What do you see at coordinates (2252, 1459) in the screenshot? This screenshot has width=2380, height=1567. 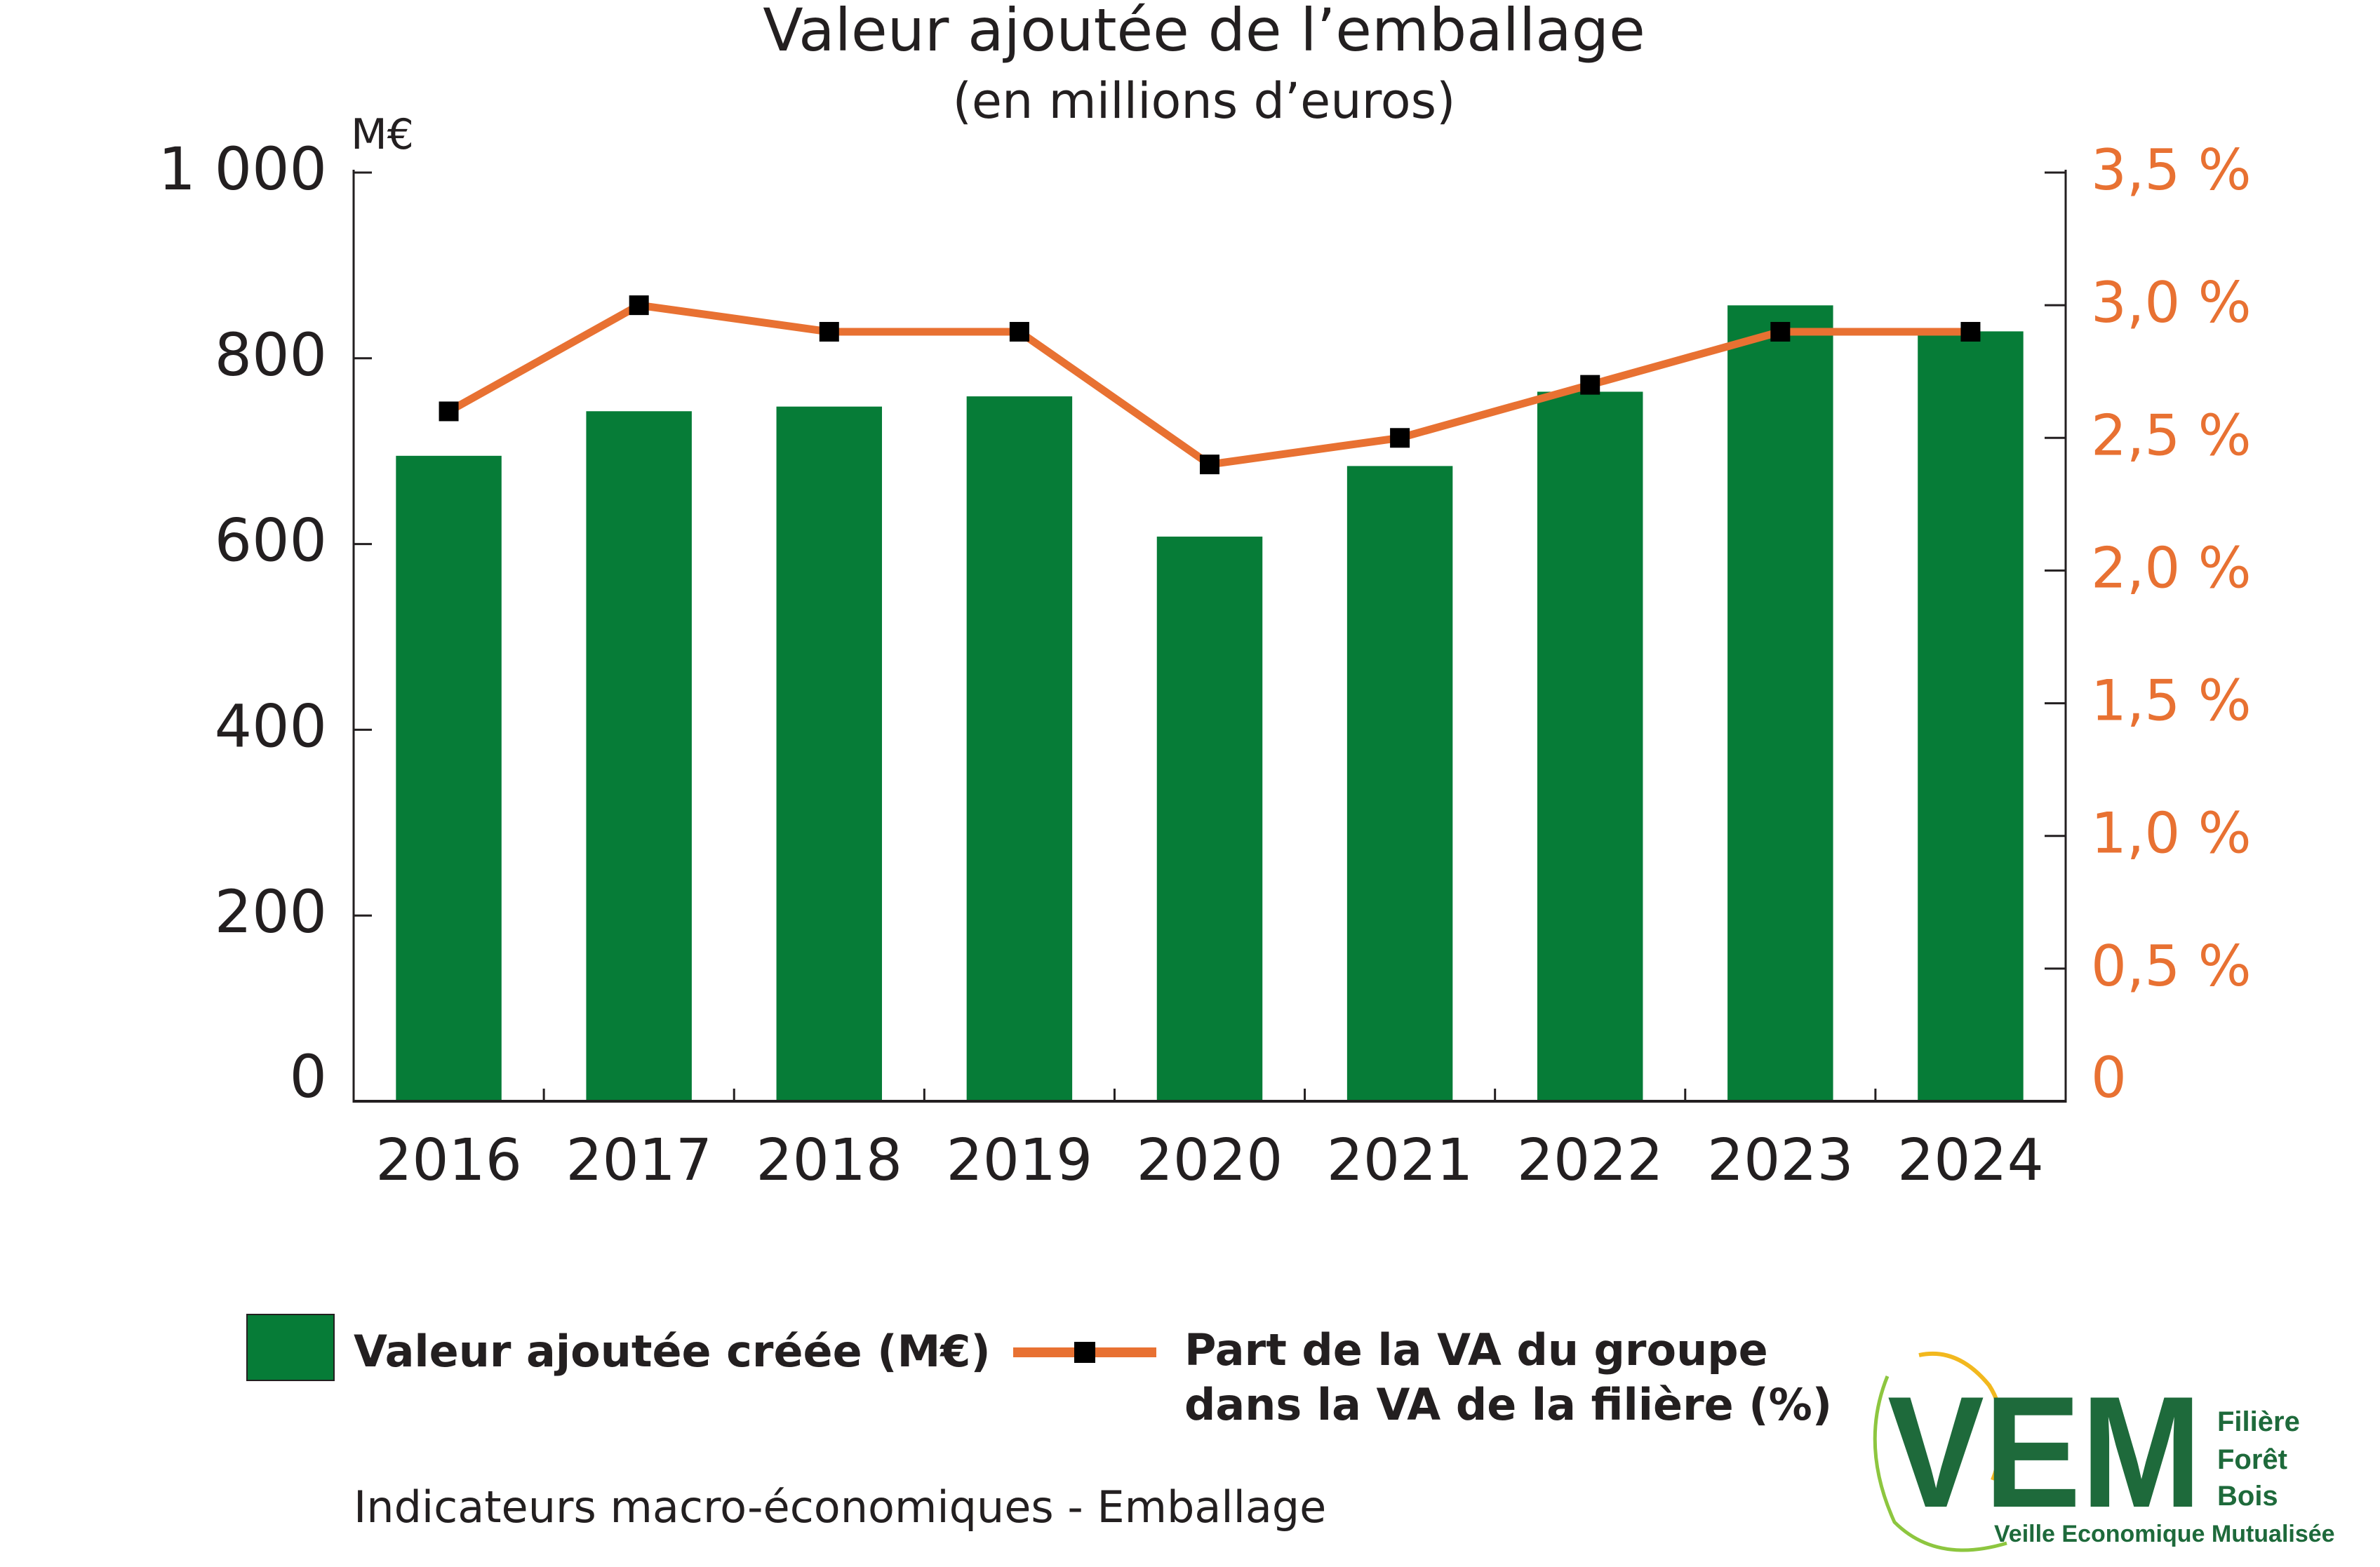 I see `logo-line-foret: Forêt` at bounding box center [2252, 1459].